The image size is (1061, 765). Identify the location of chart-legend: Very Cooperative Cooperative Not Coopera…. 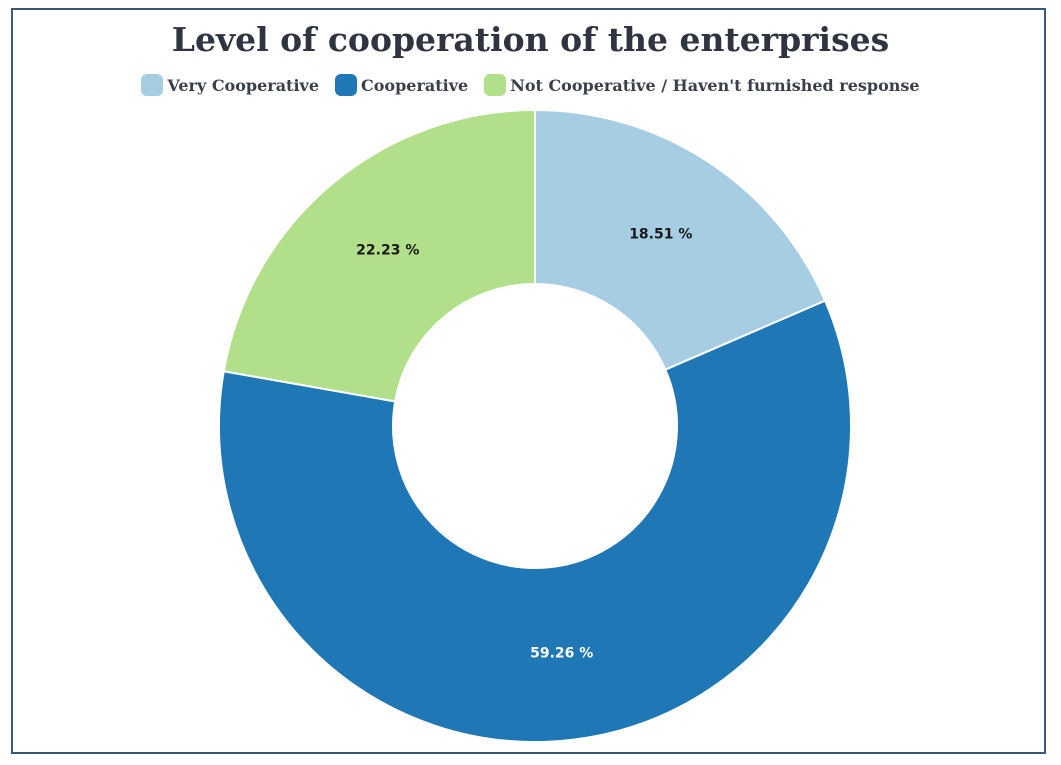
(530, 85).